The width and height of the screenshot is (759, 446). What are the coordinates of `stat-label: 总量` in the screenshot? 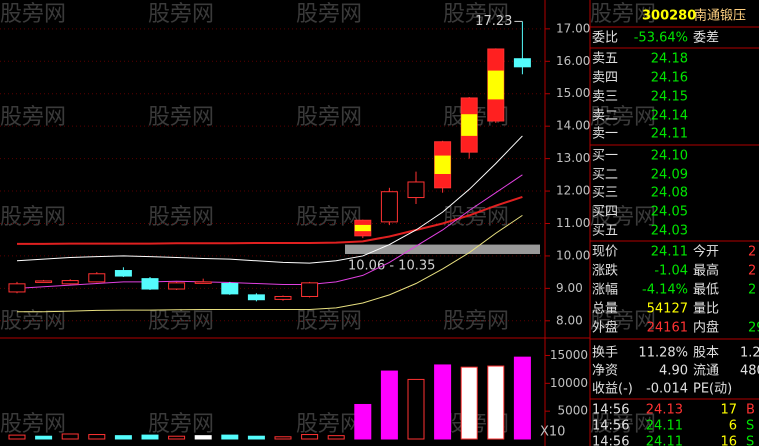 It's located at (605, 309).